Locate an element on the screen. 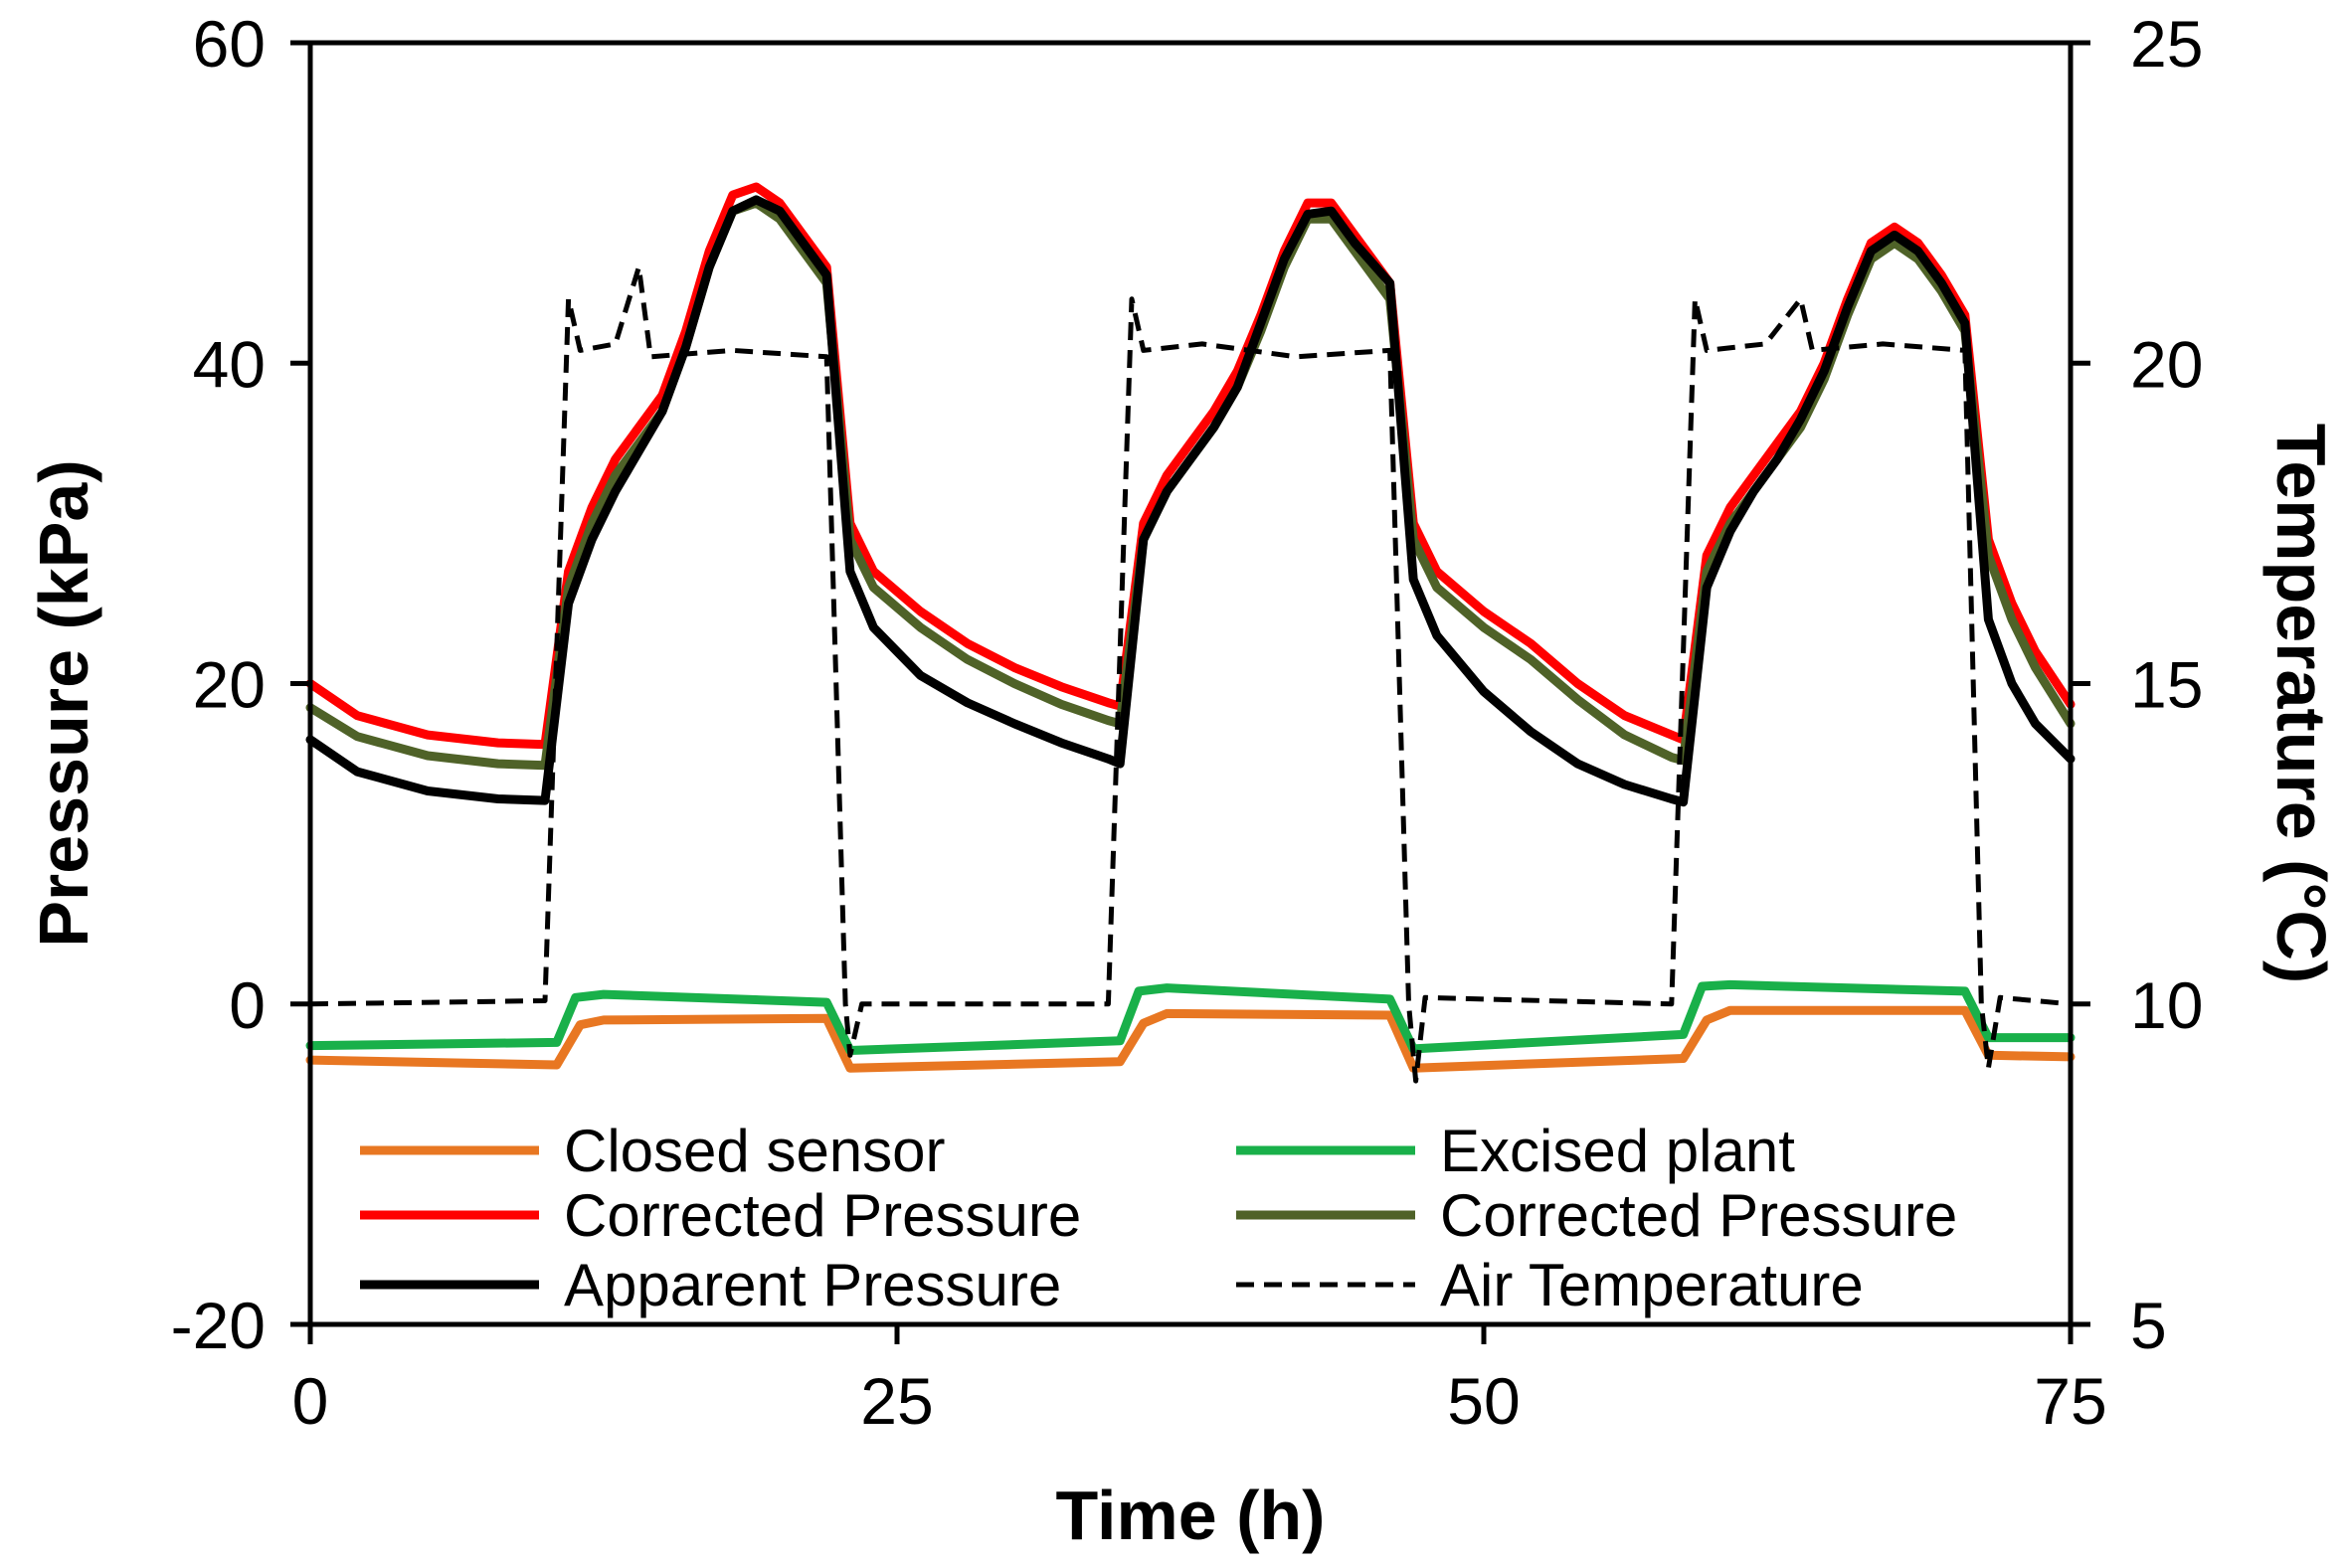 The height and width of the screenshot is (1568, 2350). y-tick-label: 20 is located at coordinates (230, 685).